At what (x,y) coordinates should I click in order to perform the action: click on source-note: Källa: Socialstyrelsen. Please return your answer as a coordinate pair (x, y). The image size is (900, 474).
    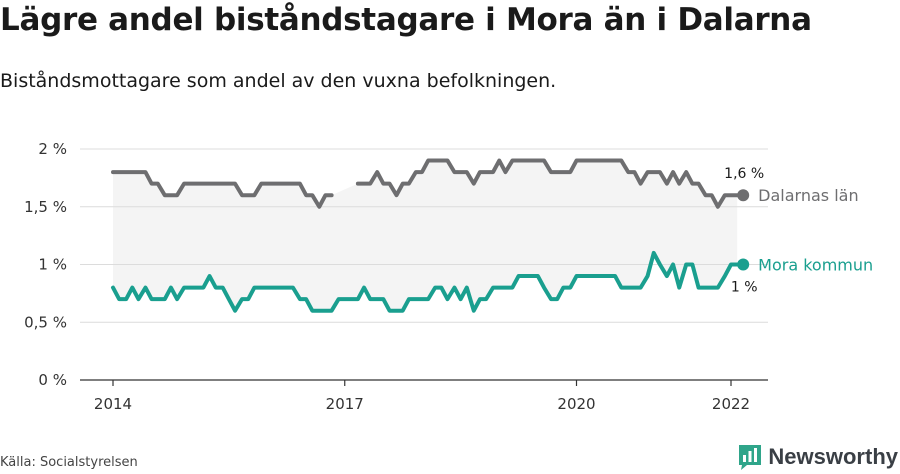
    Looking at the image, I should click on (69, 462).